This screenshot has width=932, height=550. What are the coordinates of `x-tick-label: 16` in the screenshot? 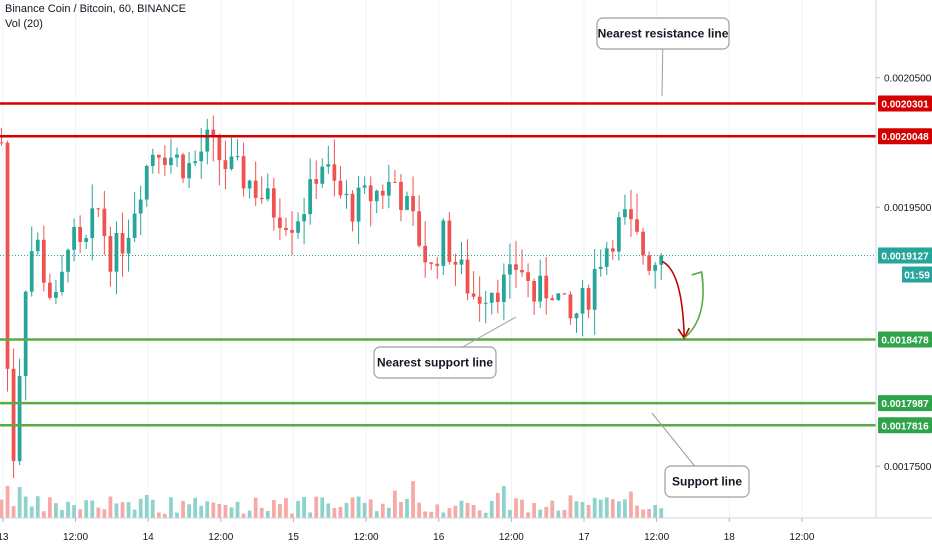 It's located at (439, 537).